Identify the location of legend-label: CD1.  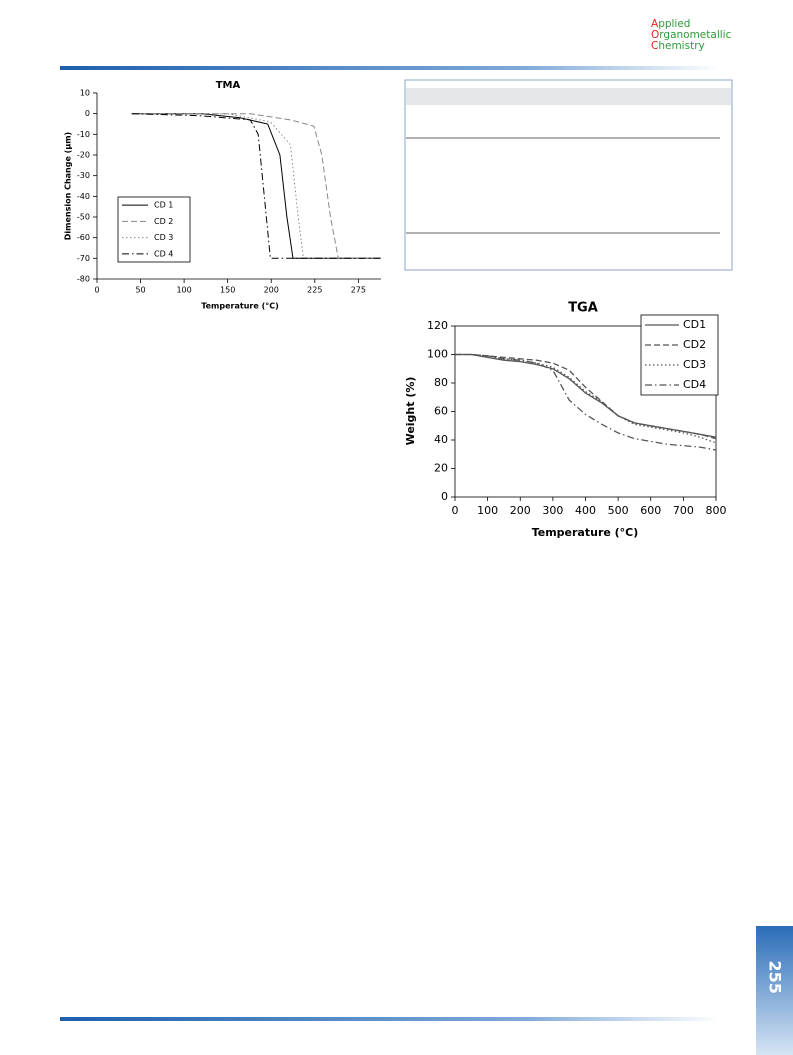
(694, 324).